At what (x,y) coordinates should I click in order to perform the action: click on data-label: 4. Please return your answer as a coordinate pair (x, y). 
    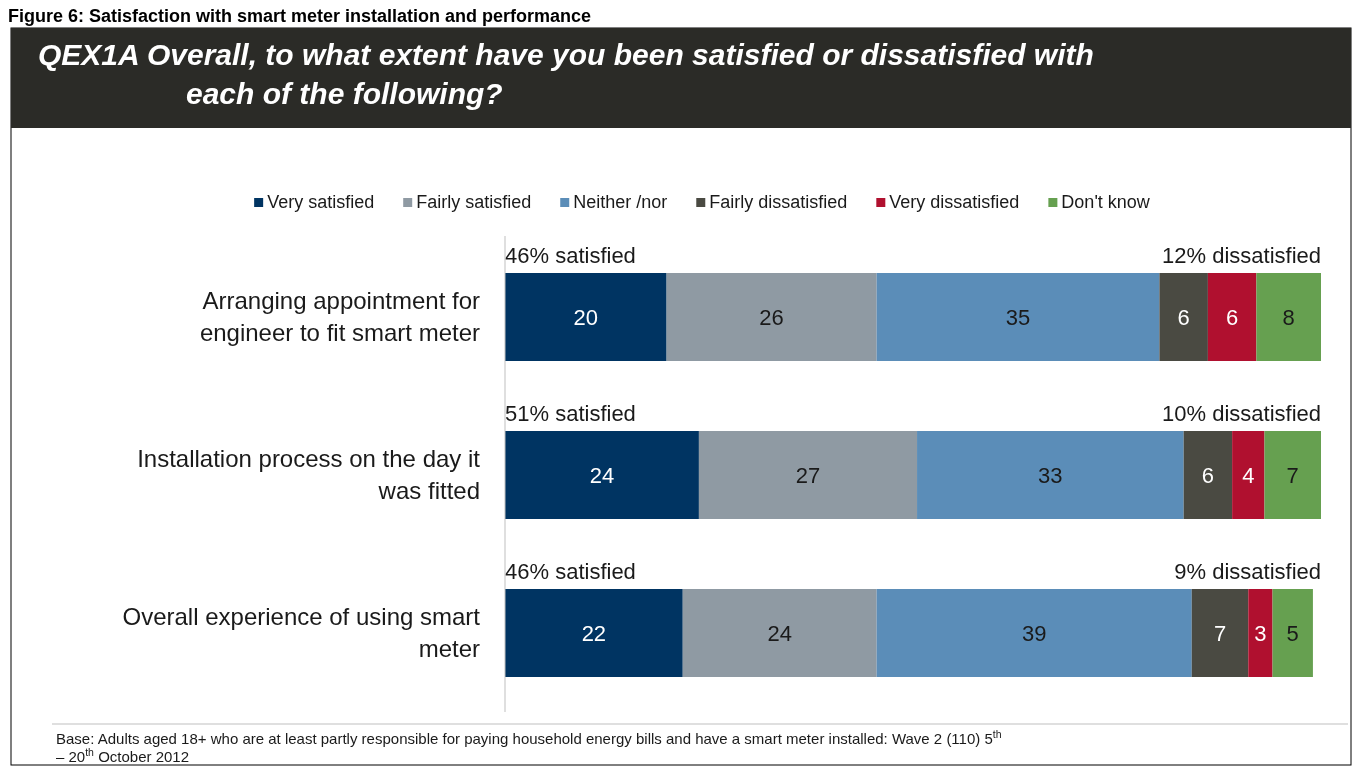
    Looking at the image, I should click on (1248, 475).